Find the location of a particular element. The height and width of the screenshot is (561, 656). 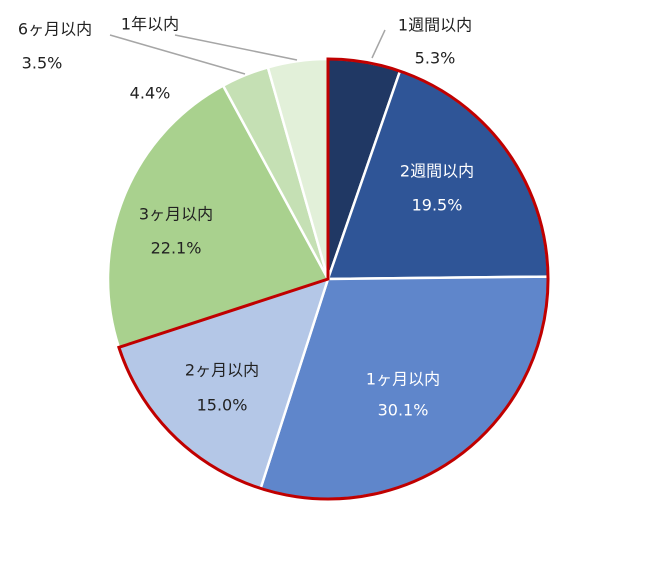

value-label: 19.5% is located at coordinates (437, 205).